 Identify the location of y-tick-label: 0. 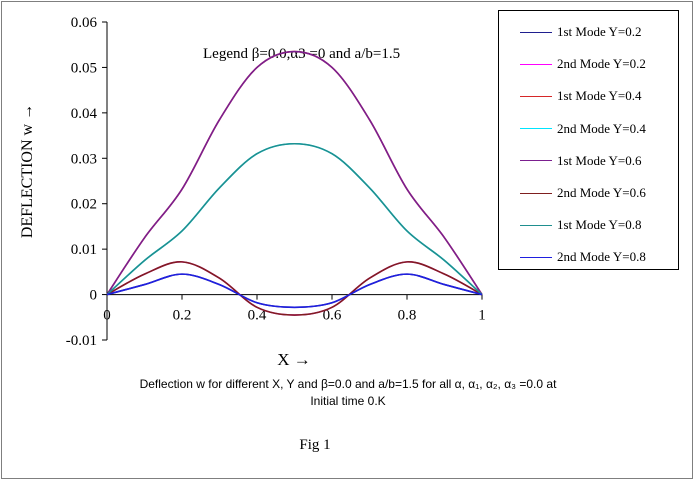
(94, 296).